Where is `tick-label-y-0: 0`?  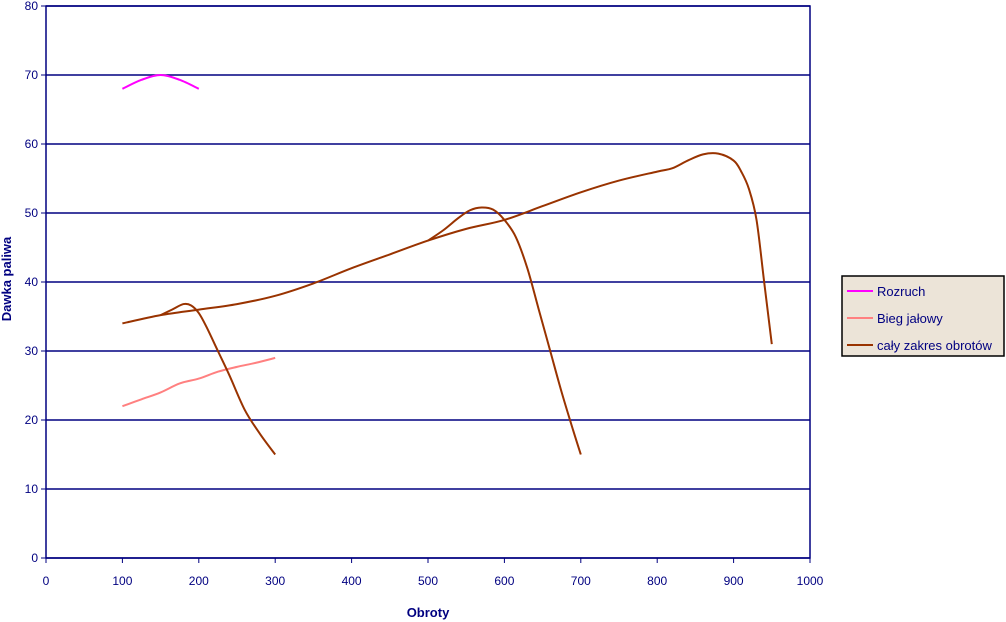 tick-label-y-0: 0 is located at coordinates (34, 558).